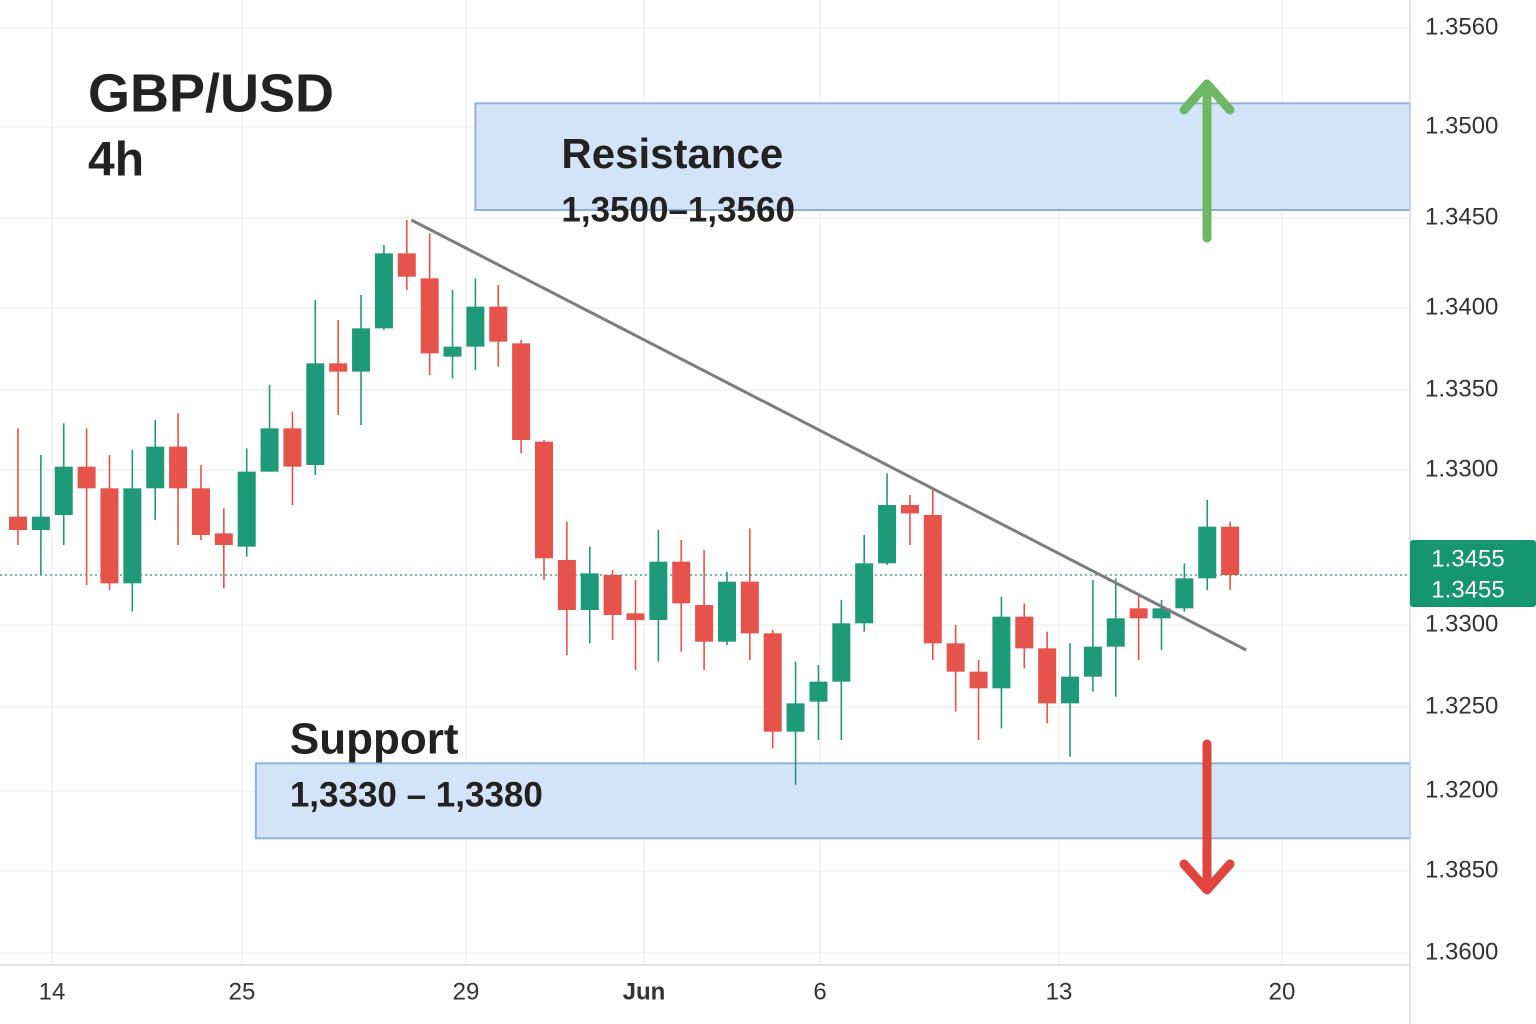 The height and width of the screenshot is (1024, 1536). What do you see at coordinates (466, 991) in the screenshot?
I see `x-axis-label: 29` at bounding box center [466, 991].